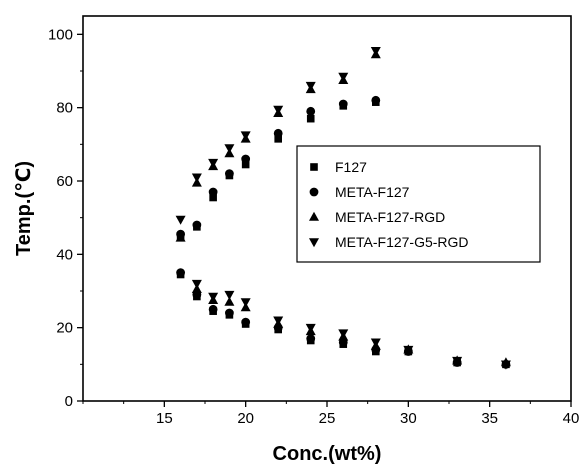 This screenshot has width=579, height=466. I want to click on y-tick-label: 0, so click(69, 401).